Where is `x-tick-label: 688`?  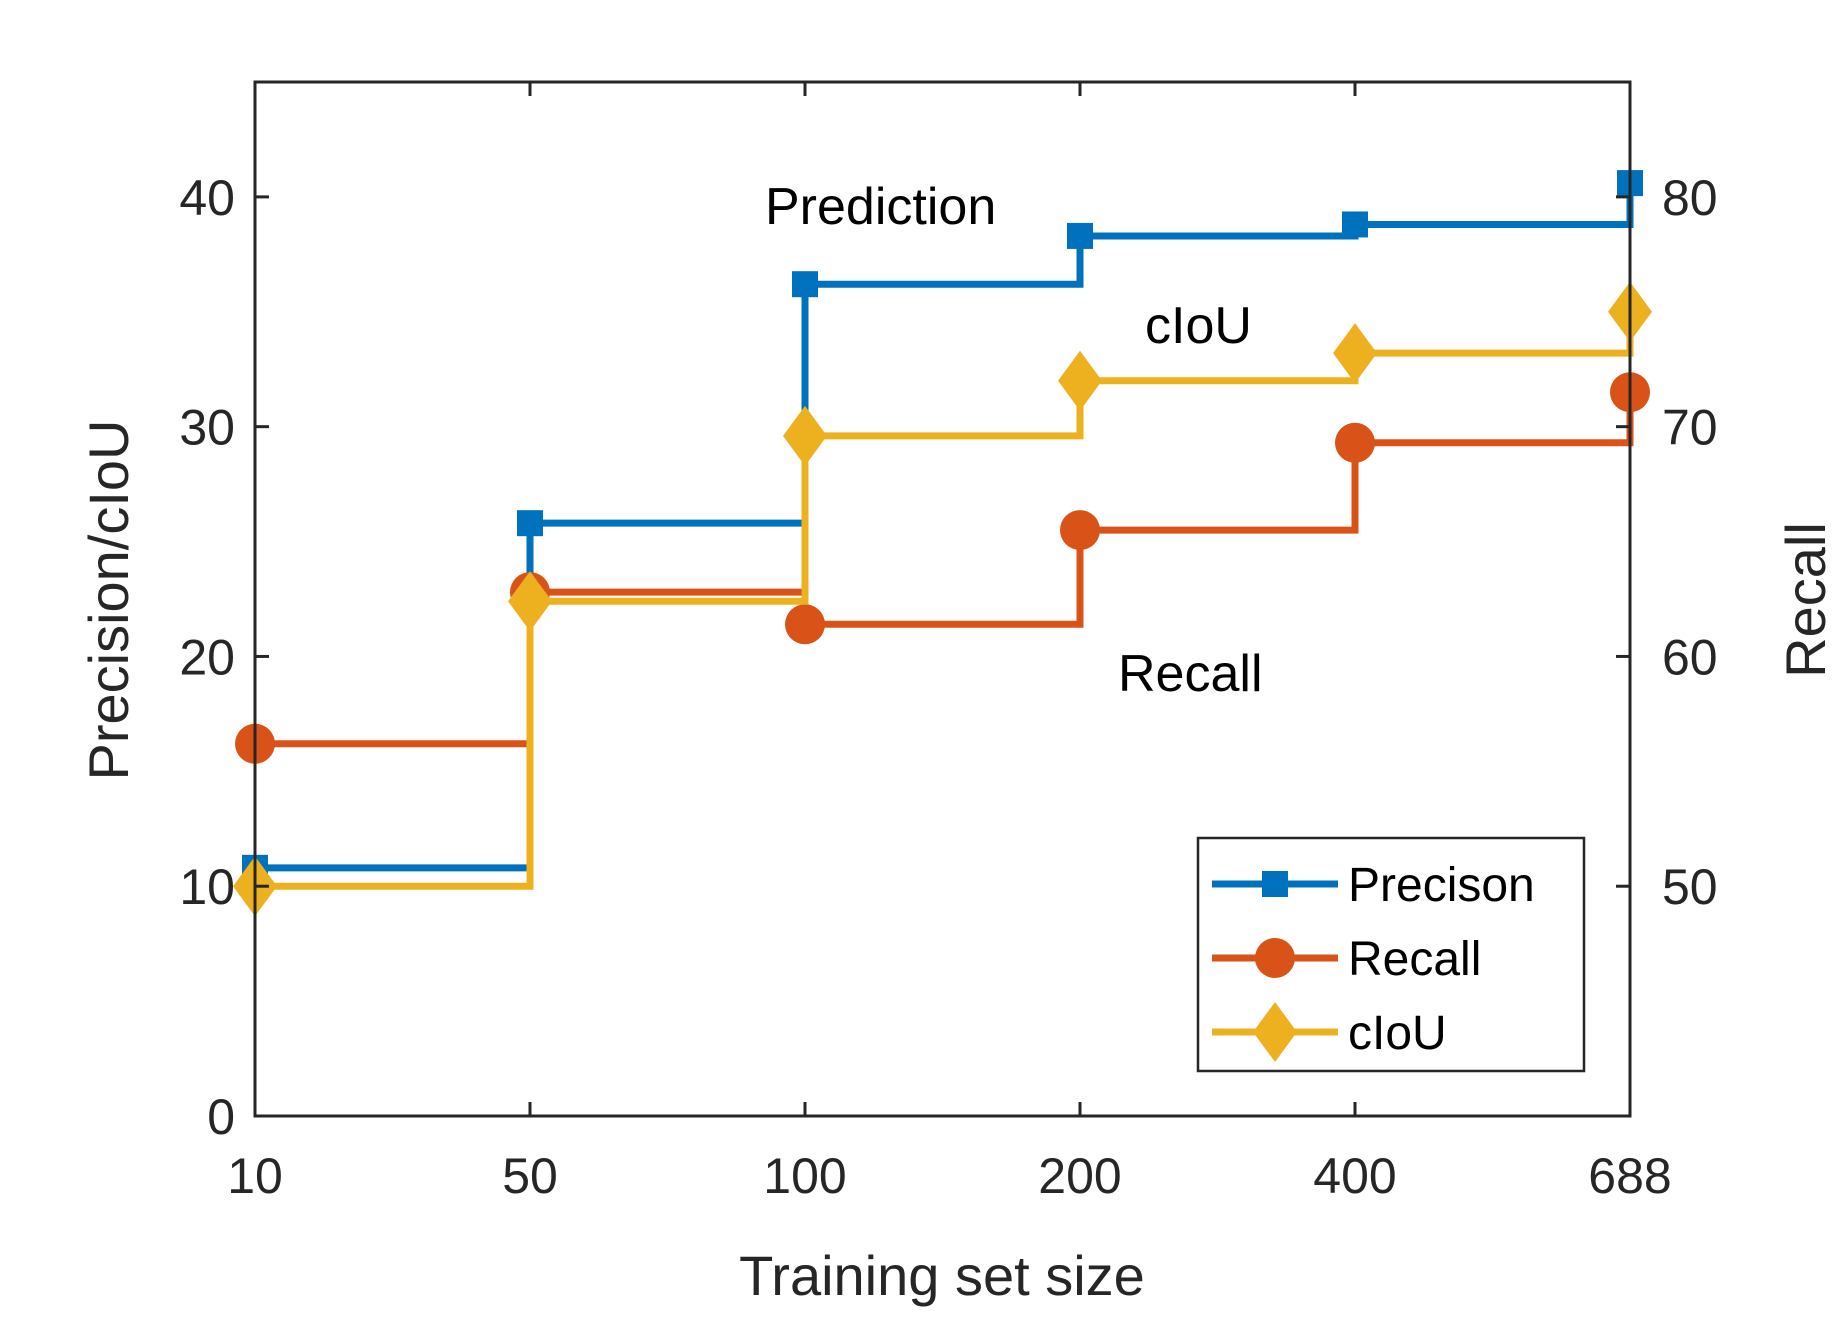 x-tick-label: 688 is located at coordinates (1629, 1176).